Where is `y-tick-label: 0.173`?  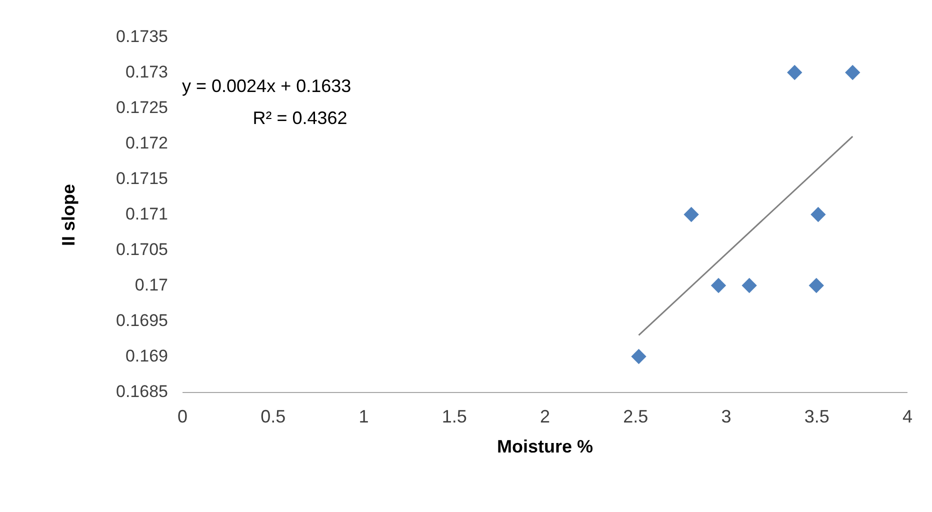 y-tick-label: 0.173 is located at coordinates (146, 72).